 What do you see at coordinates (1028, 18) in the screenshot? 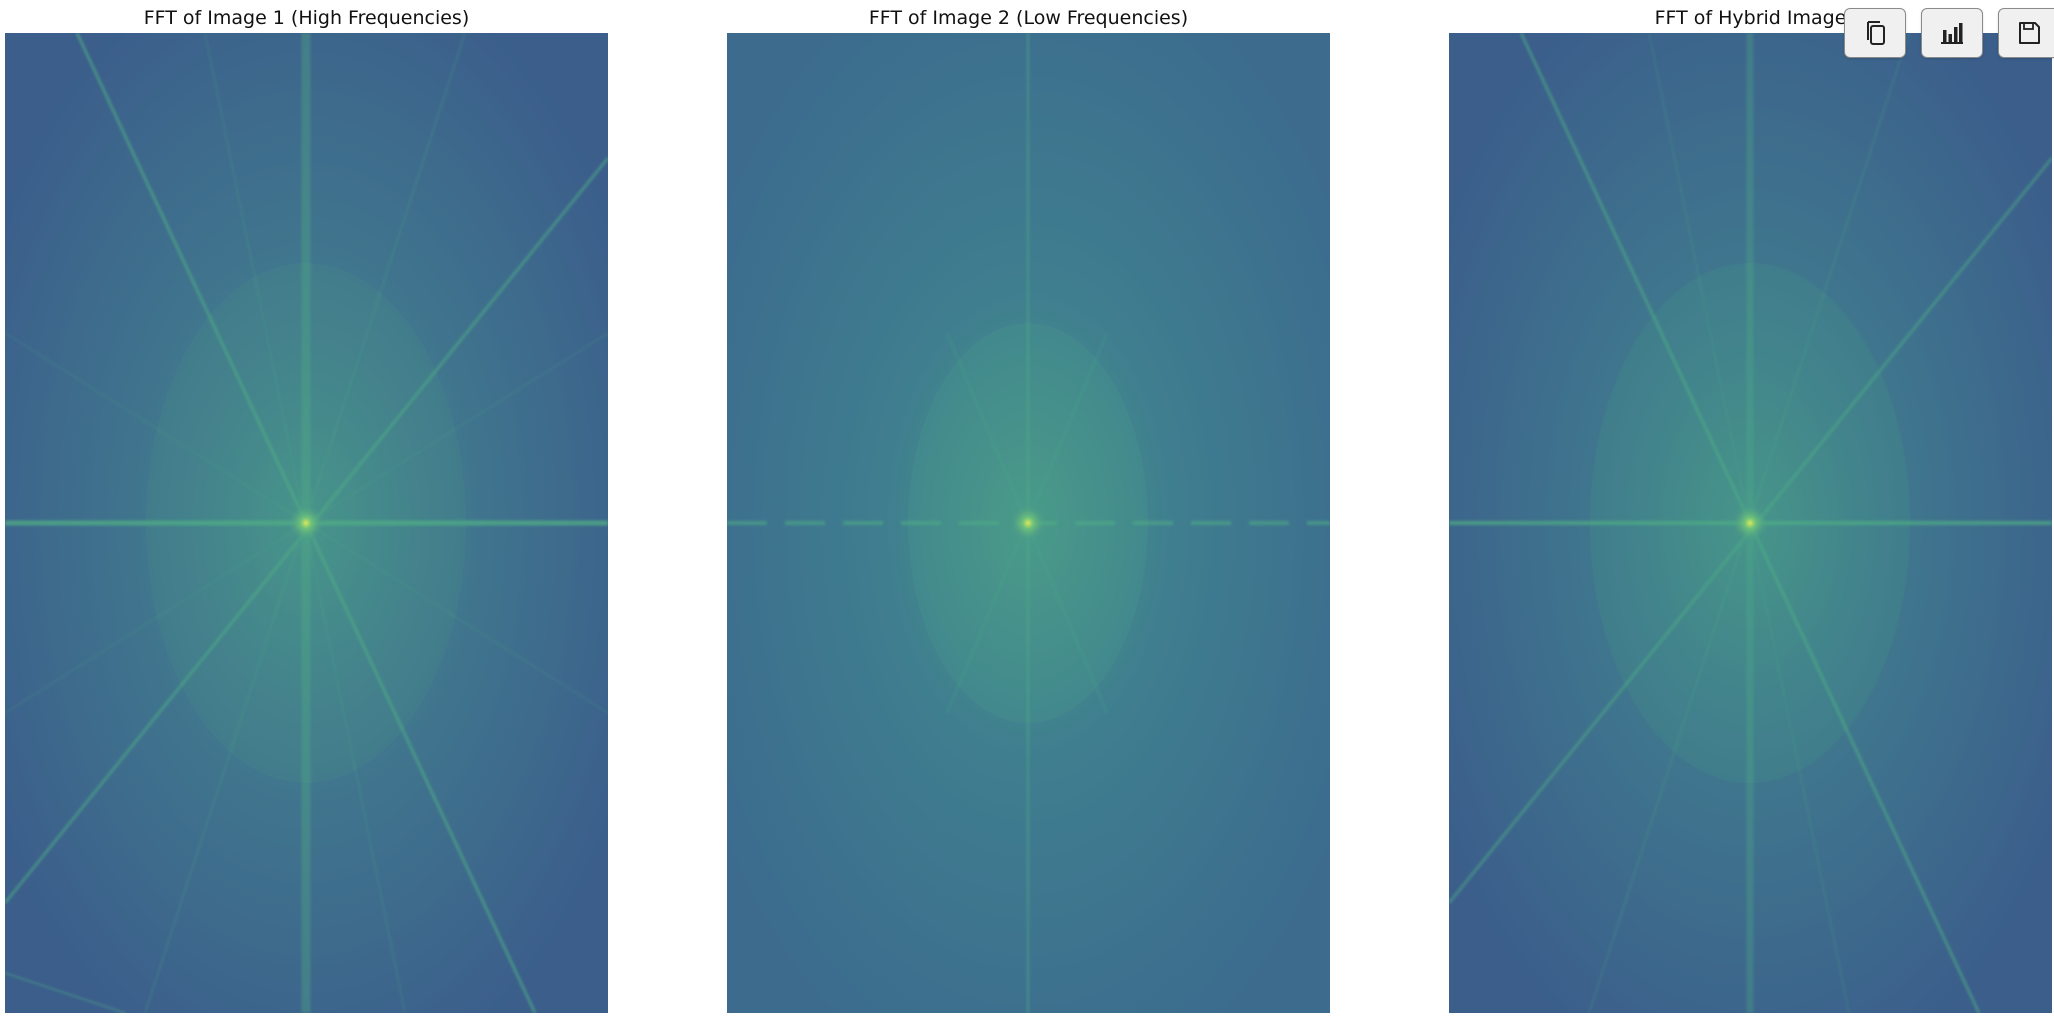
I see `panel-title-2: FFT of Image 2 (Low Frequencies)` at bounding box center [1028, 18].